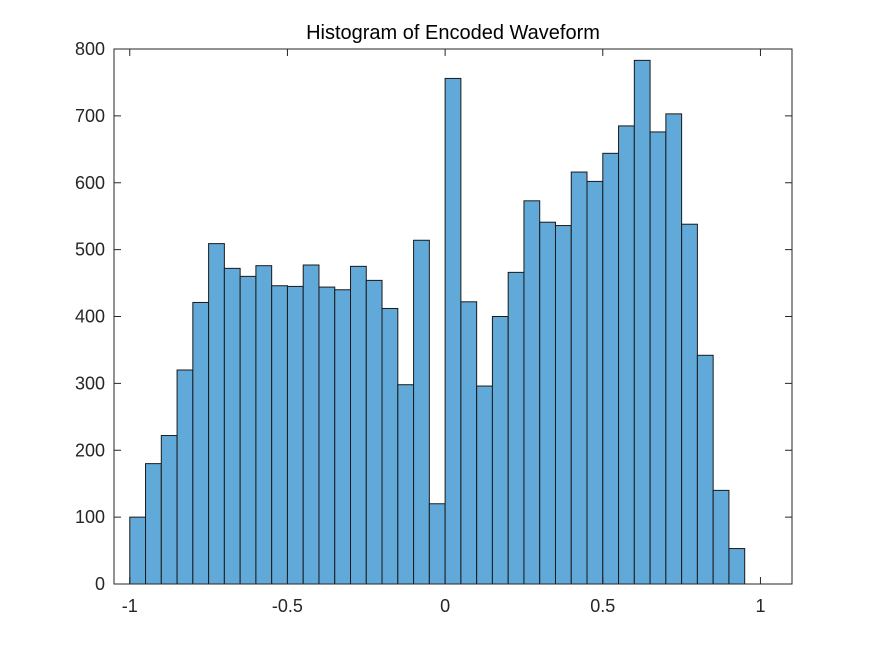 The width and height of the screenshot is (875, 656). I want to click on x-tick-label: -1, so click(130, 606).